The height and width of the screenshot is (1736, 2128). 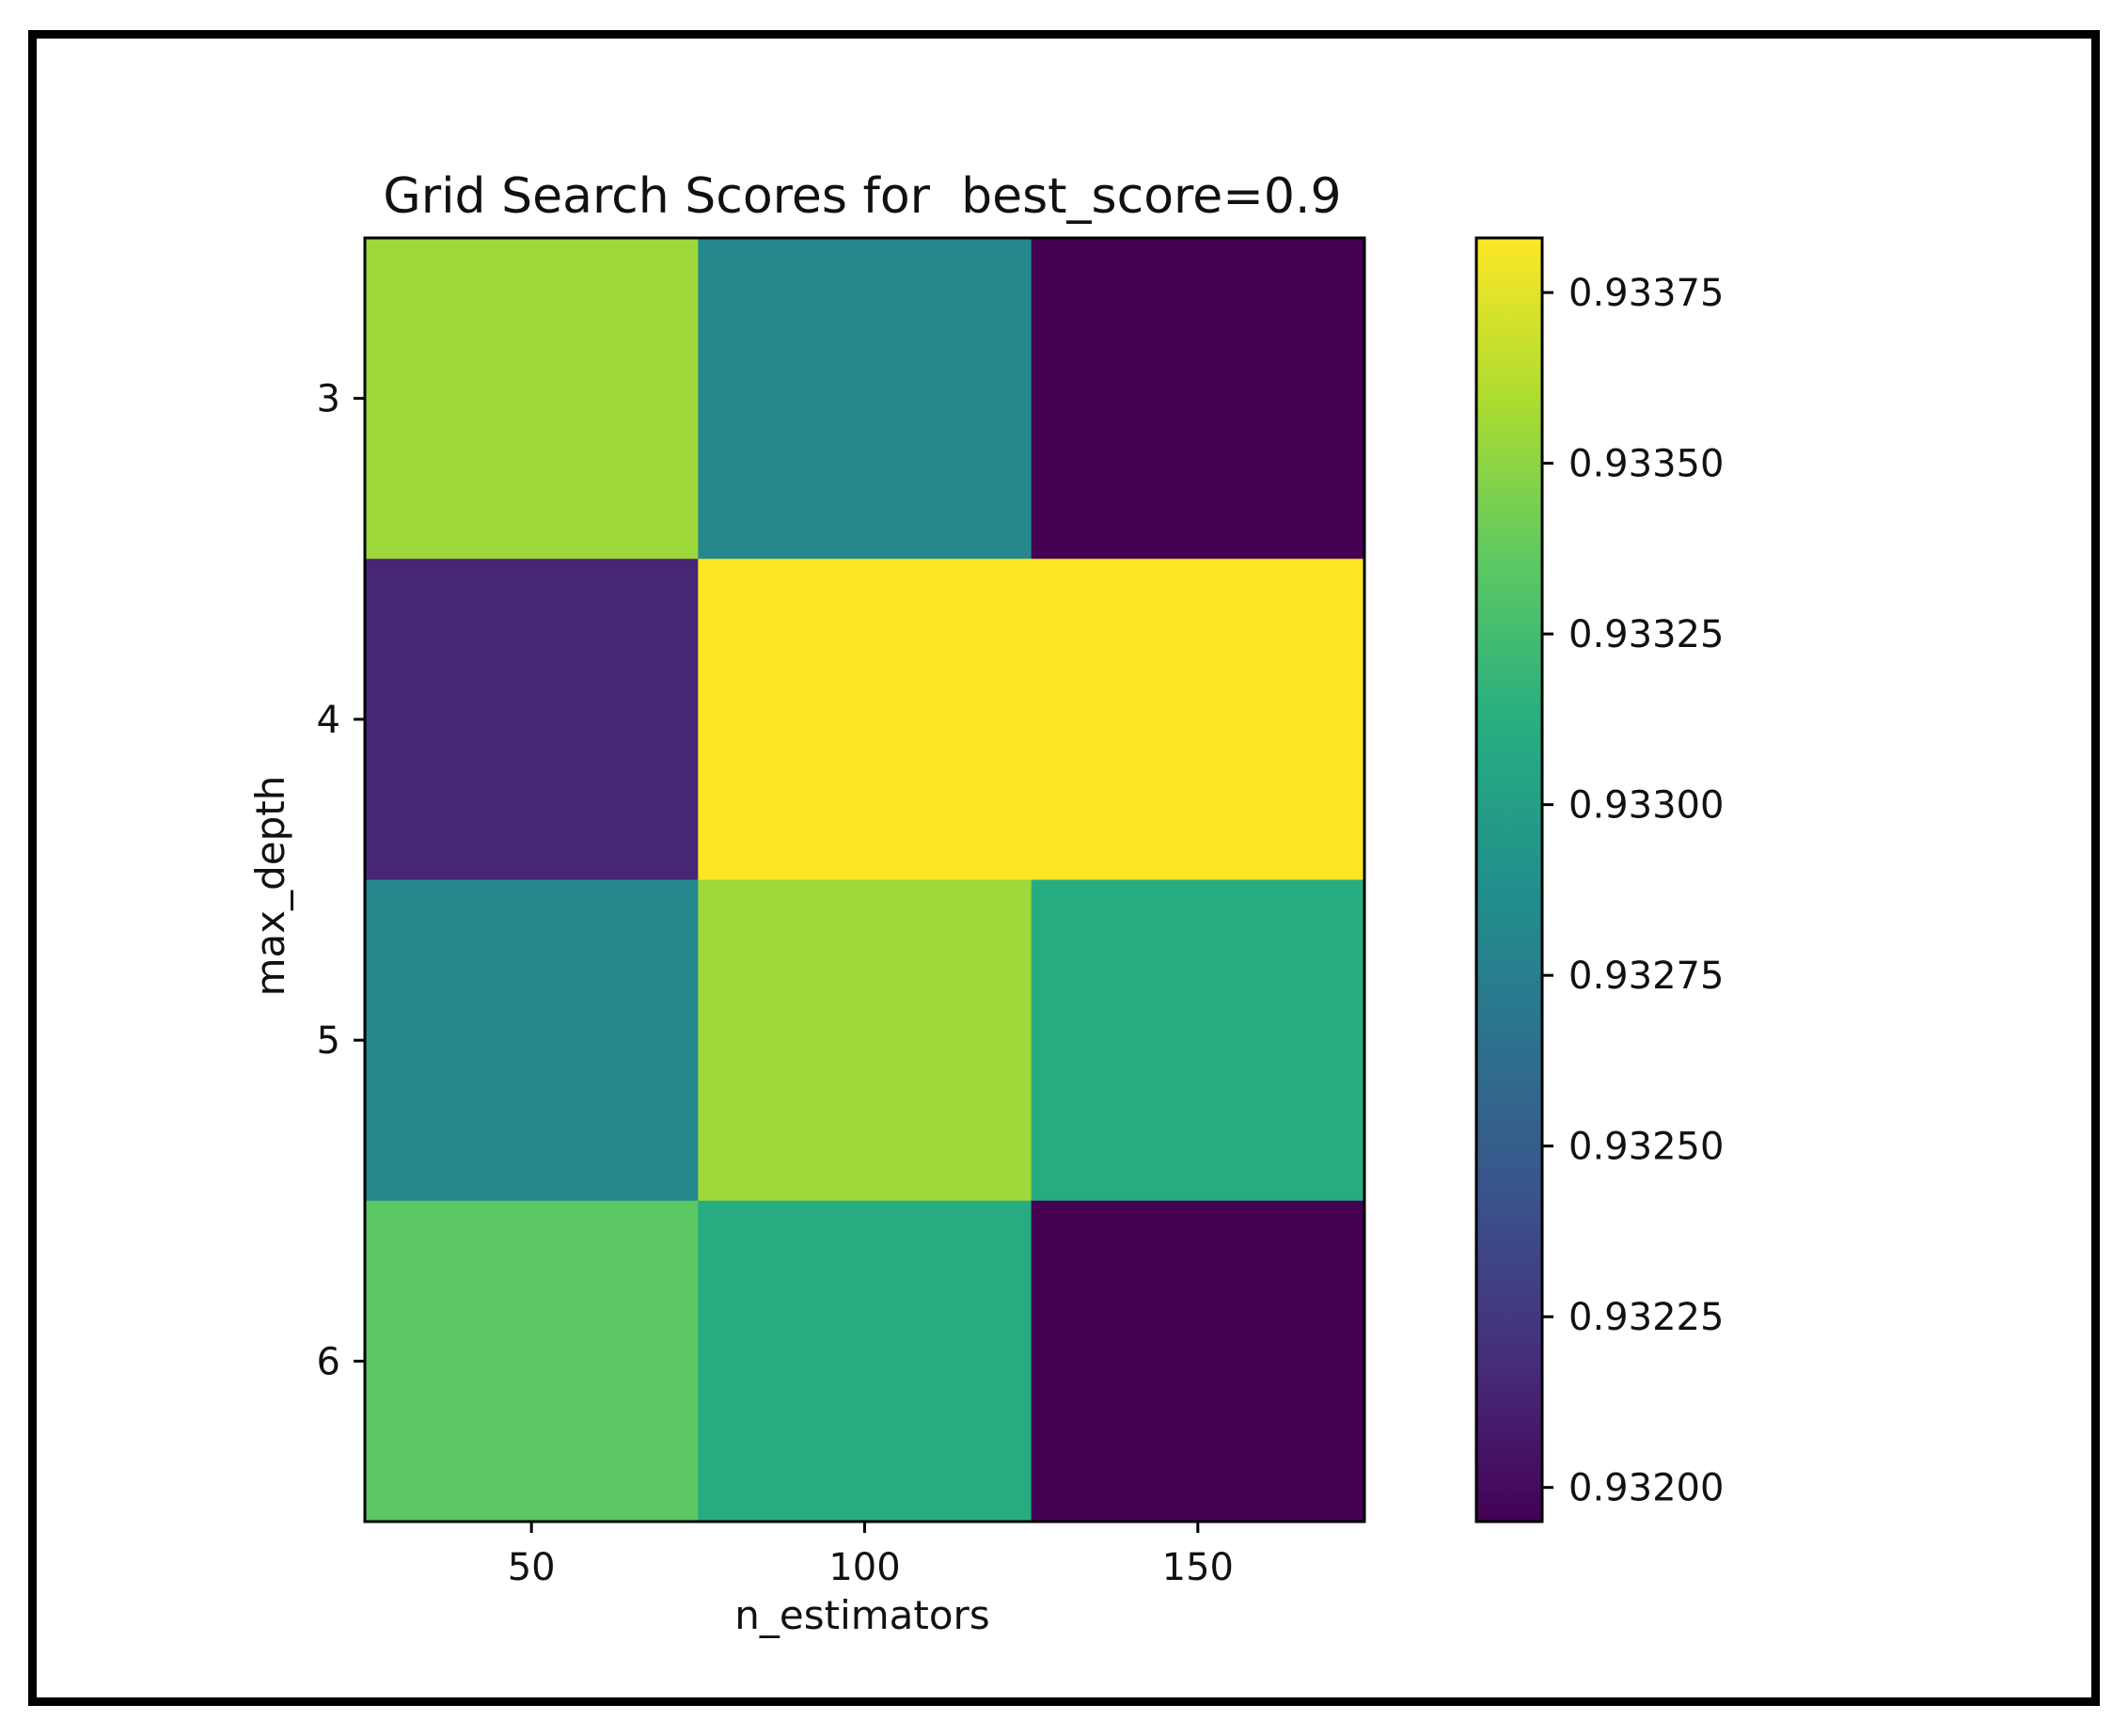 What do you see at coordinates (865, 1040) in the screenshot?
I see `heatmap-cell-r5-c100` at bounding box center [865, 1040].